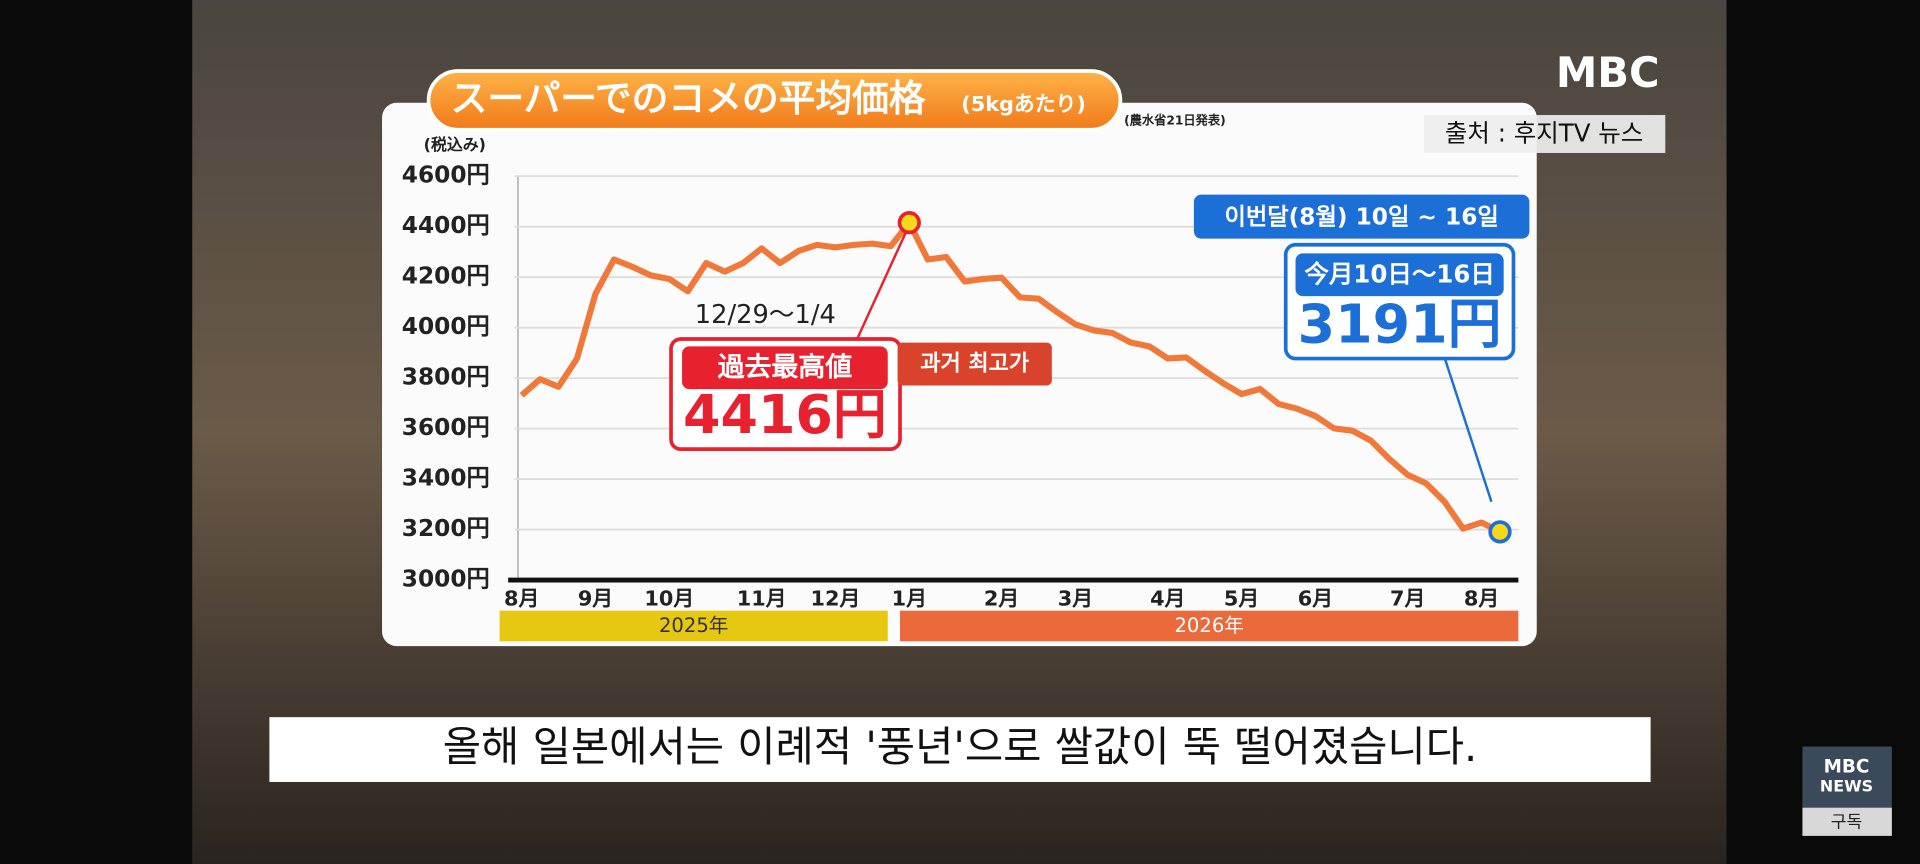  I want to click on latest-caption-box, so click(1399, 275).